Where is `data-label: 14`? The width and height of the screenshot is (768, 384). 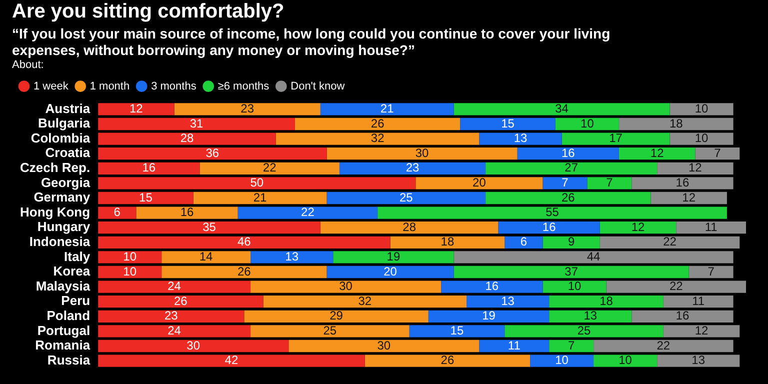 data-label: 14 is located at coordinates (206, 257).